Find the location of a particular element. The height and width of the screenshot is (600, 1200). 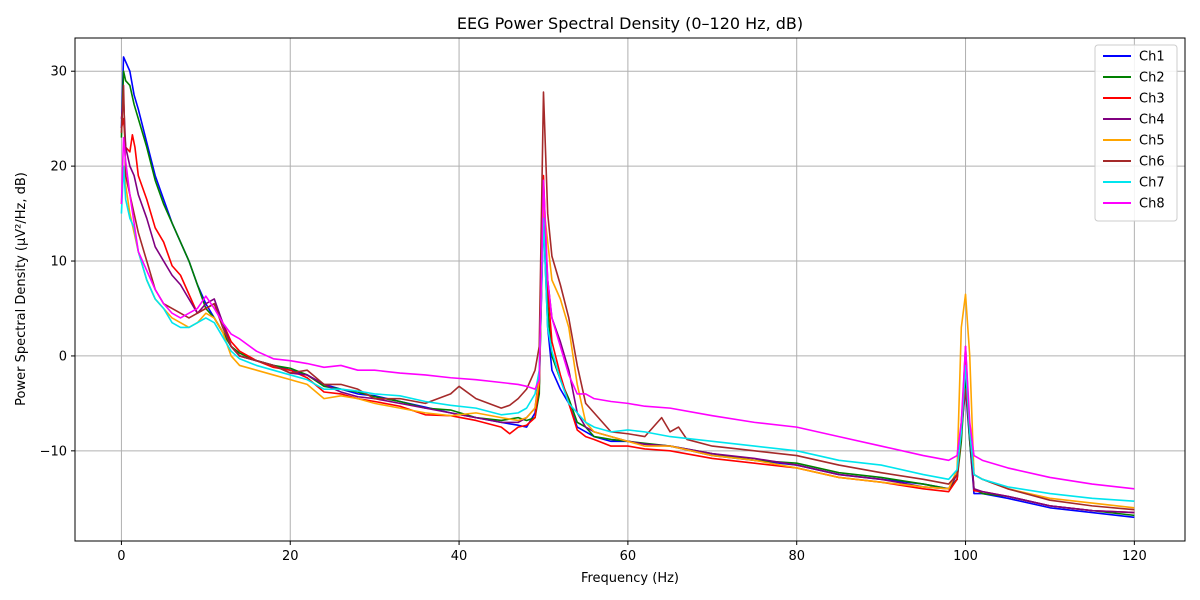

legend-label-ch8: Ch8 is located at coordinates (1152, 204).